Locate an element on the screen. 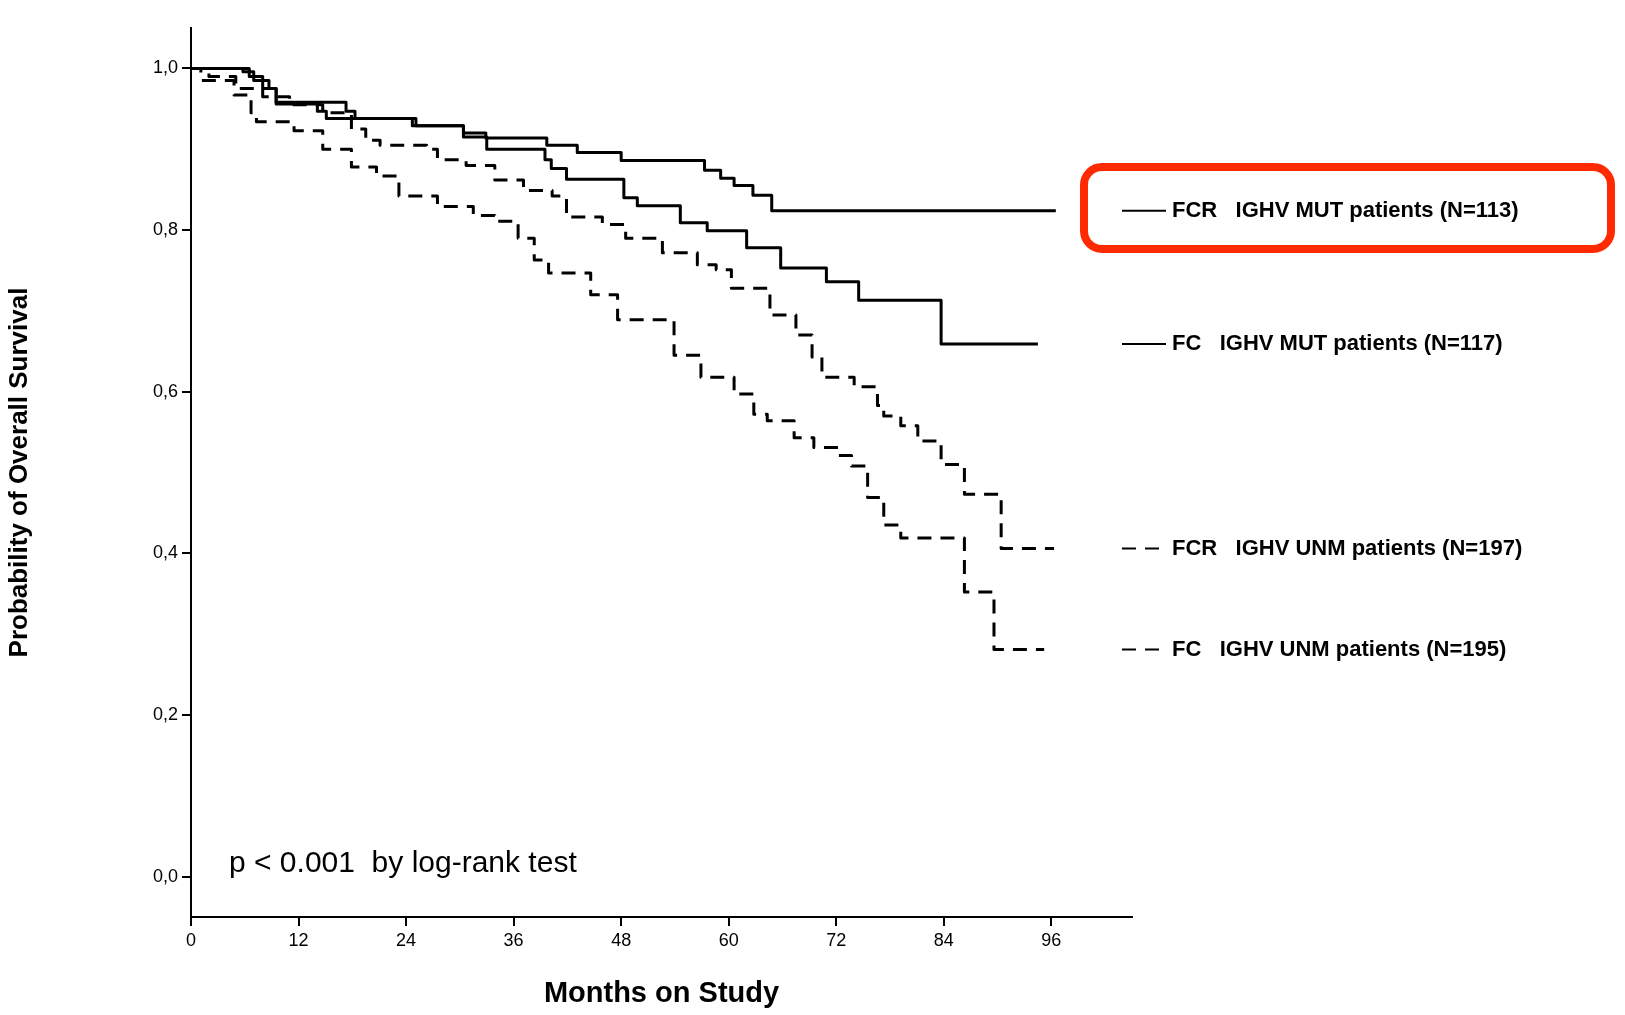 The height and width of the screenshot is (1015, 1625). x-tick-label: 36 is located at coordinates (513, 939).